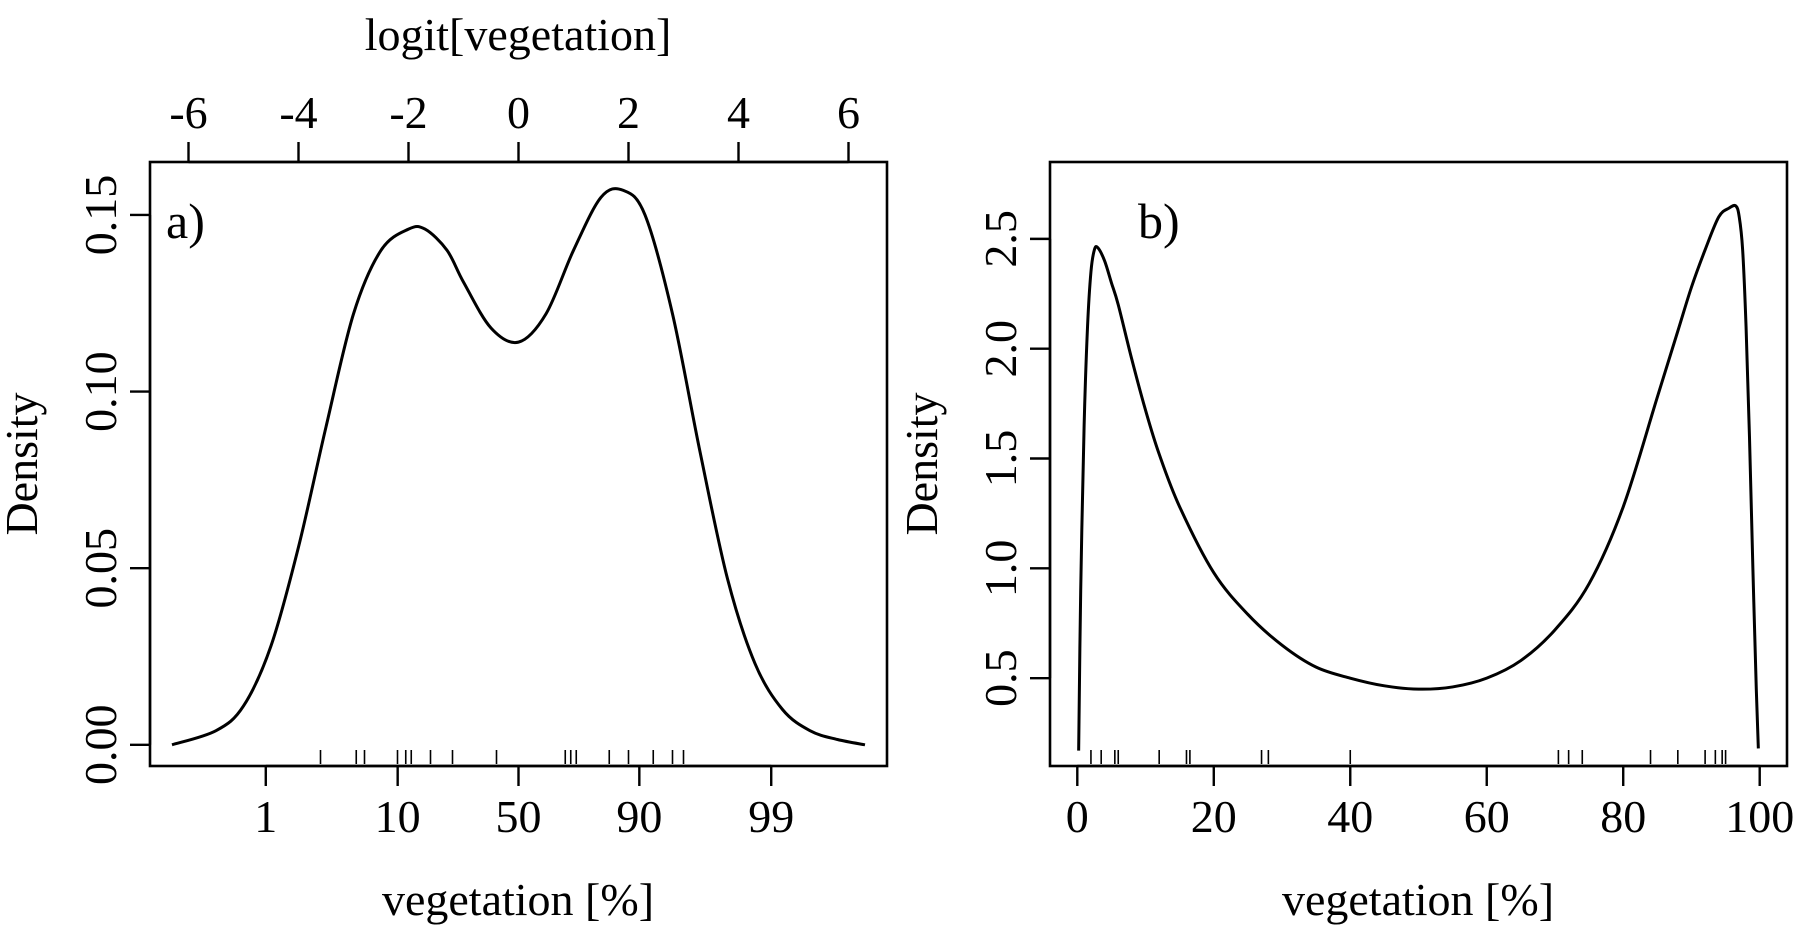 The width and height of the screenshot is (1800, 929). I want to click on x-tick-label: 50, so click(519, 816).